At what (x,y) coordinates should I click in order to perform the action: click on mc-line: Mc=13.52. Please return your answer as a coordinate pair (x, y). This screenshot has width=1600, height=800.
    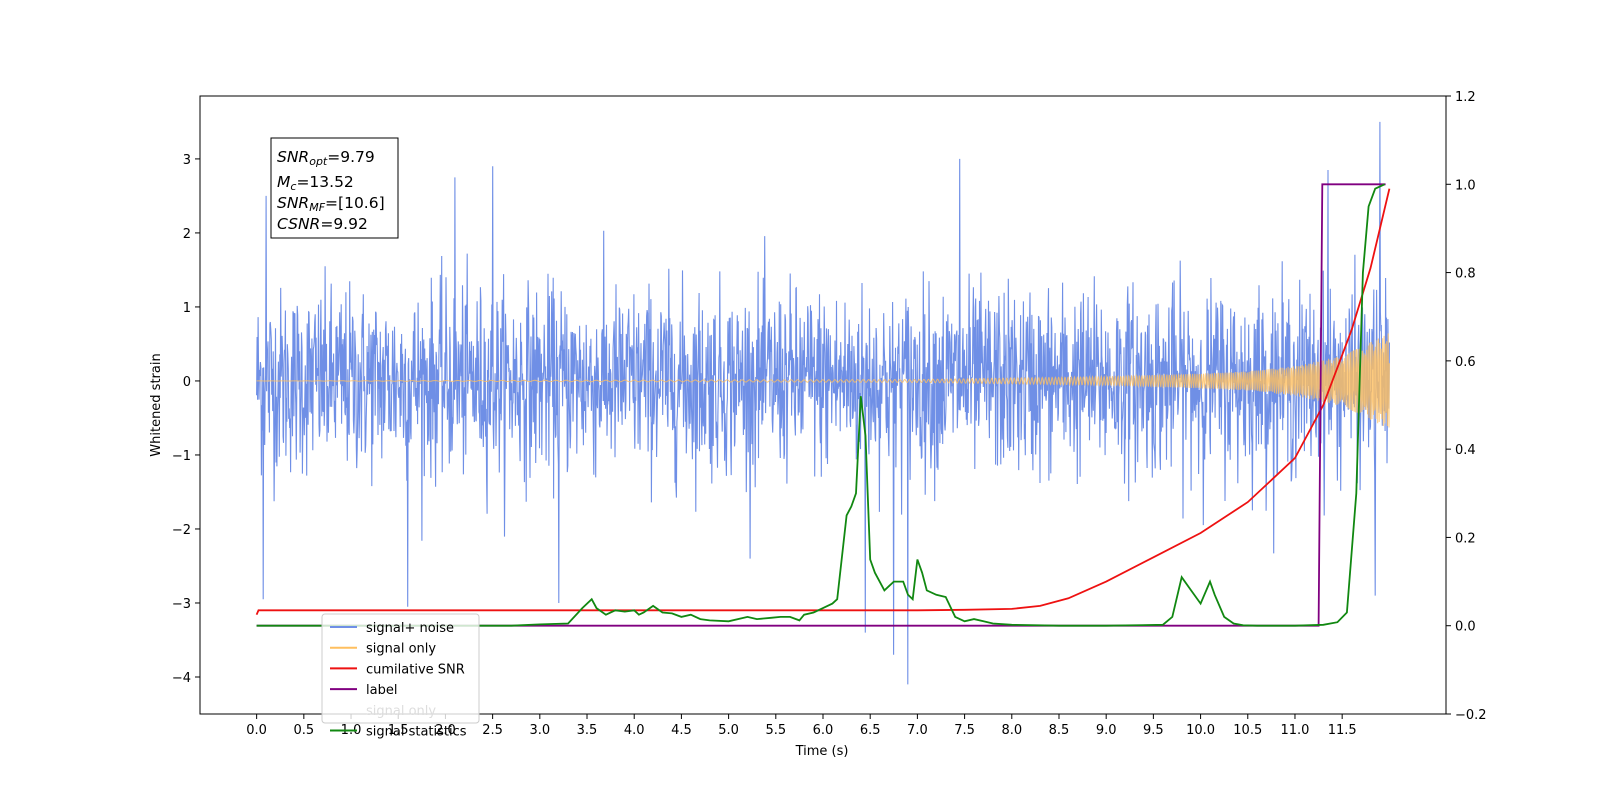
    Looking at the image, I should click on (315, 183).